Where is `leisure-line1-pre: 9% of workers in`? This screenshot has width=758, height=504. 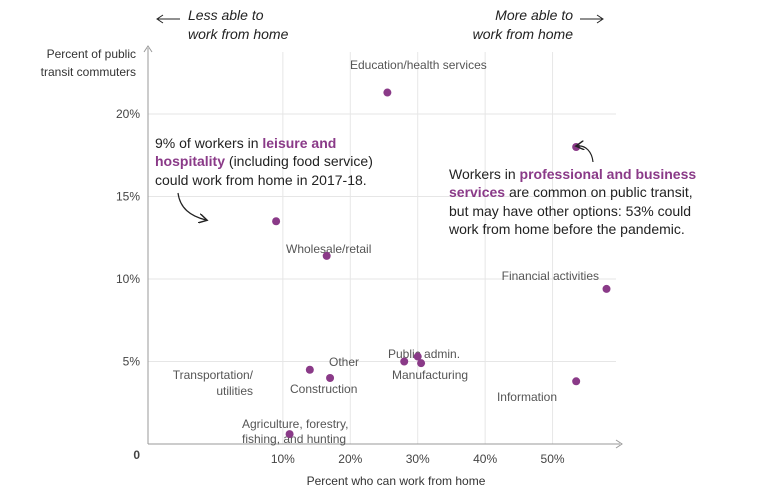
leisure-line1-pre: 9% of workers in is located at coordinates (208, 143).